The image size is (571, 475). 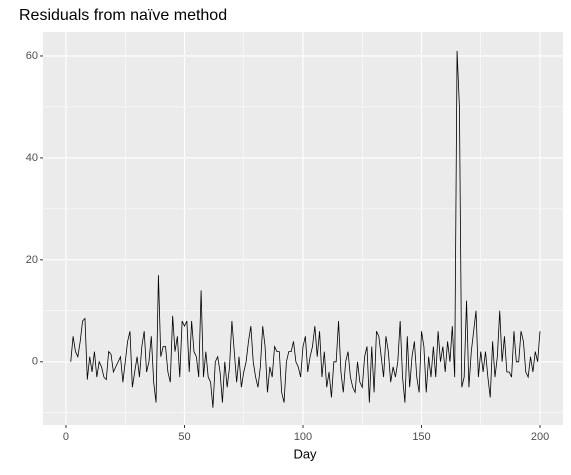 What do you see at coordinates (305, 453) in the screenshot?
I see `x-axis-label: Day` at bounding box center [305, 453].